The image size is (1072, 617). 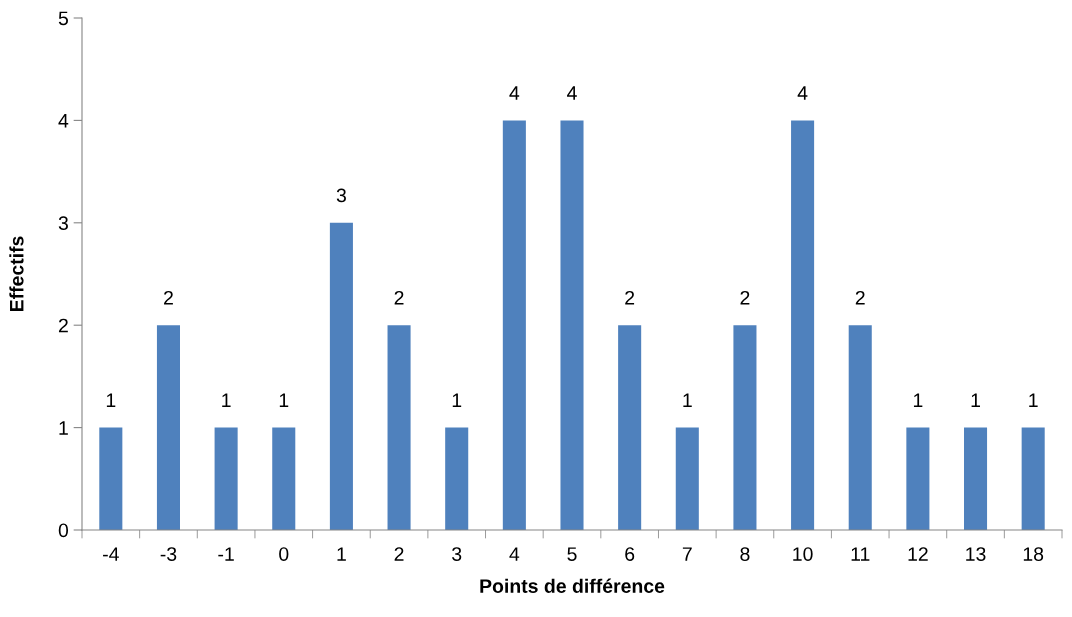 I want to click on x-tick-label: 2, so click(x=399, y=554).